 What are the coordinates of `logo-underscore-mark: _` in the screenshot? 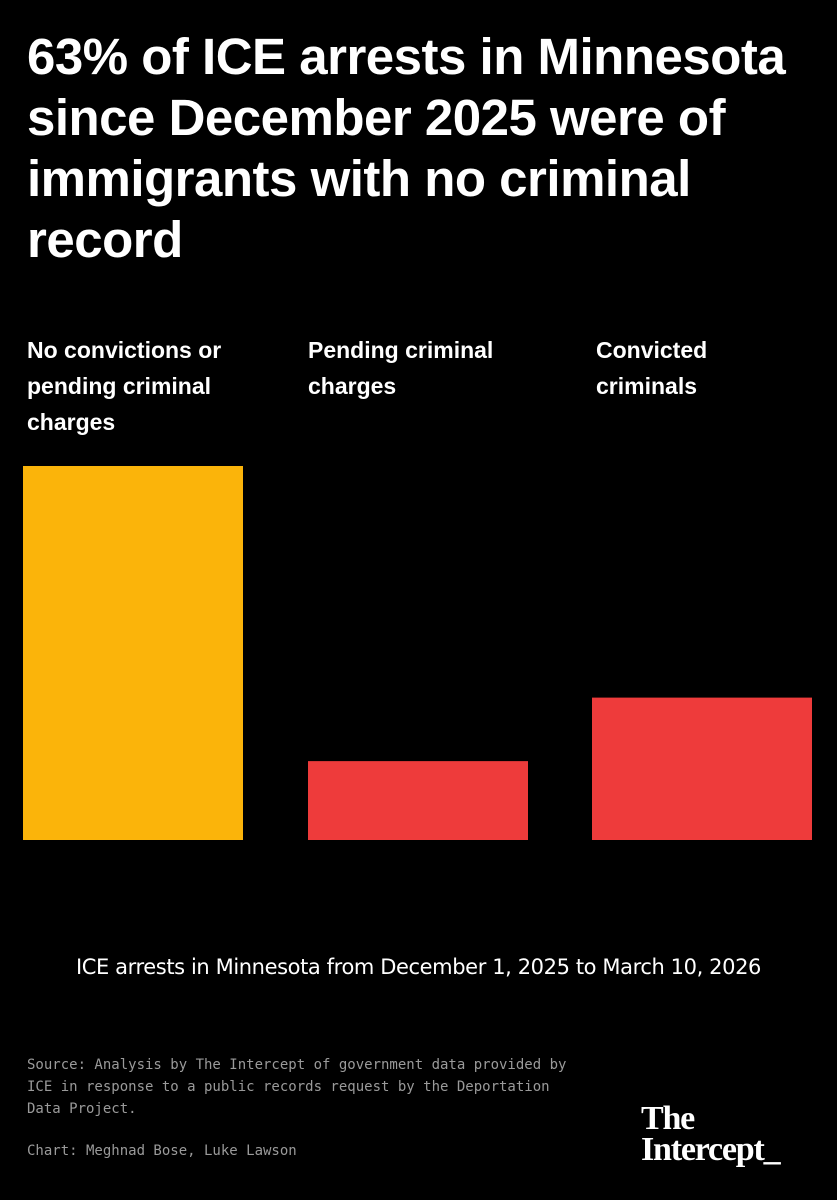 It's located at (772, 1149).